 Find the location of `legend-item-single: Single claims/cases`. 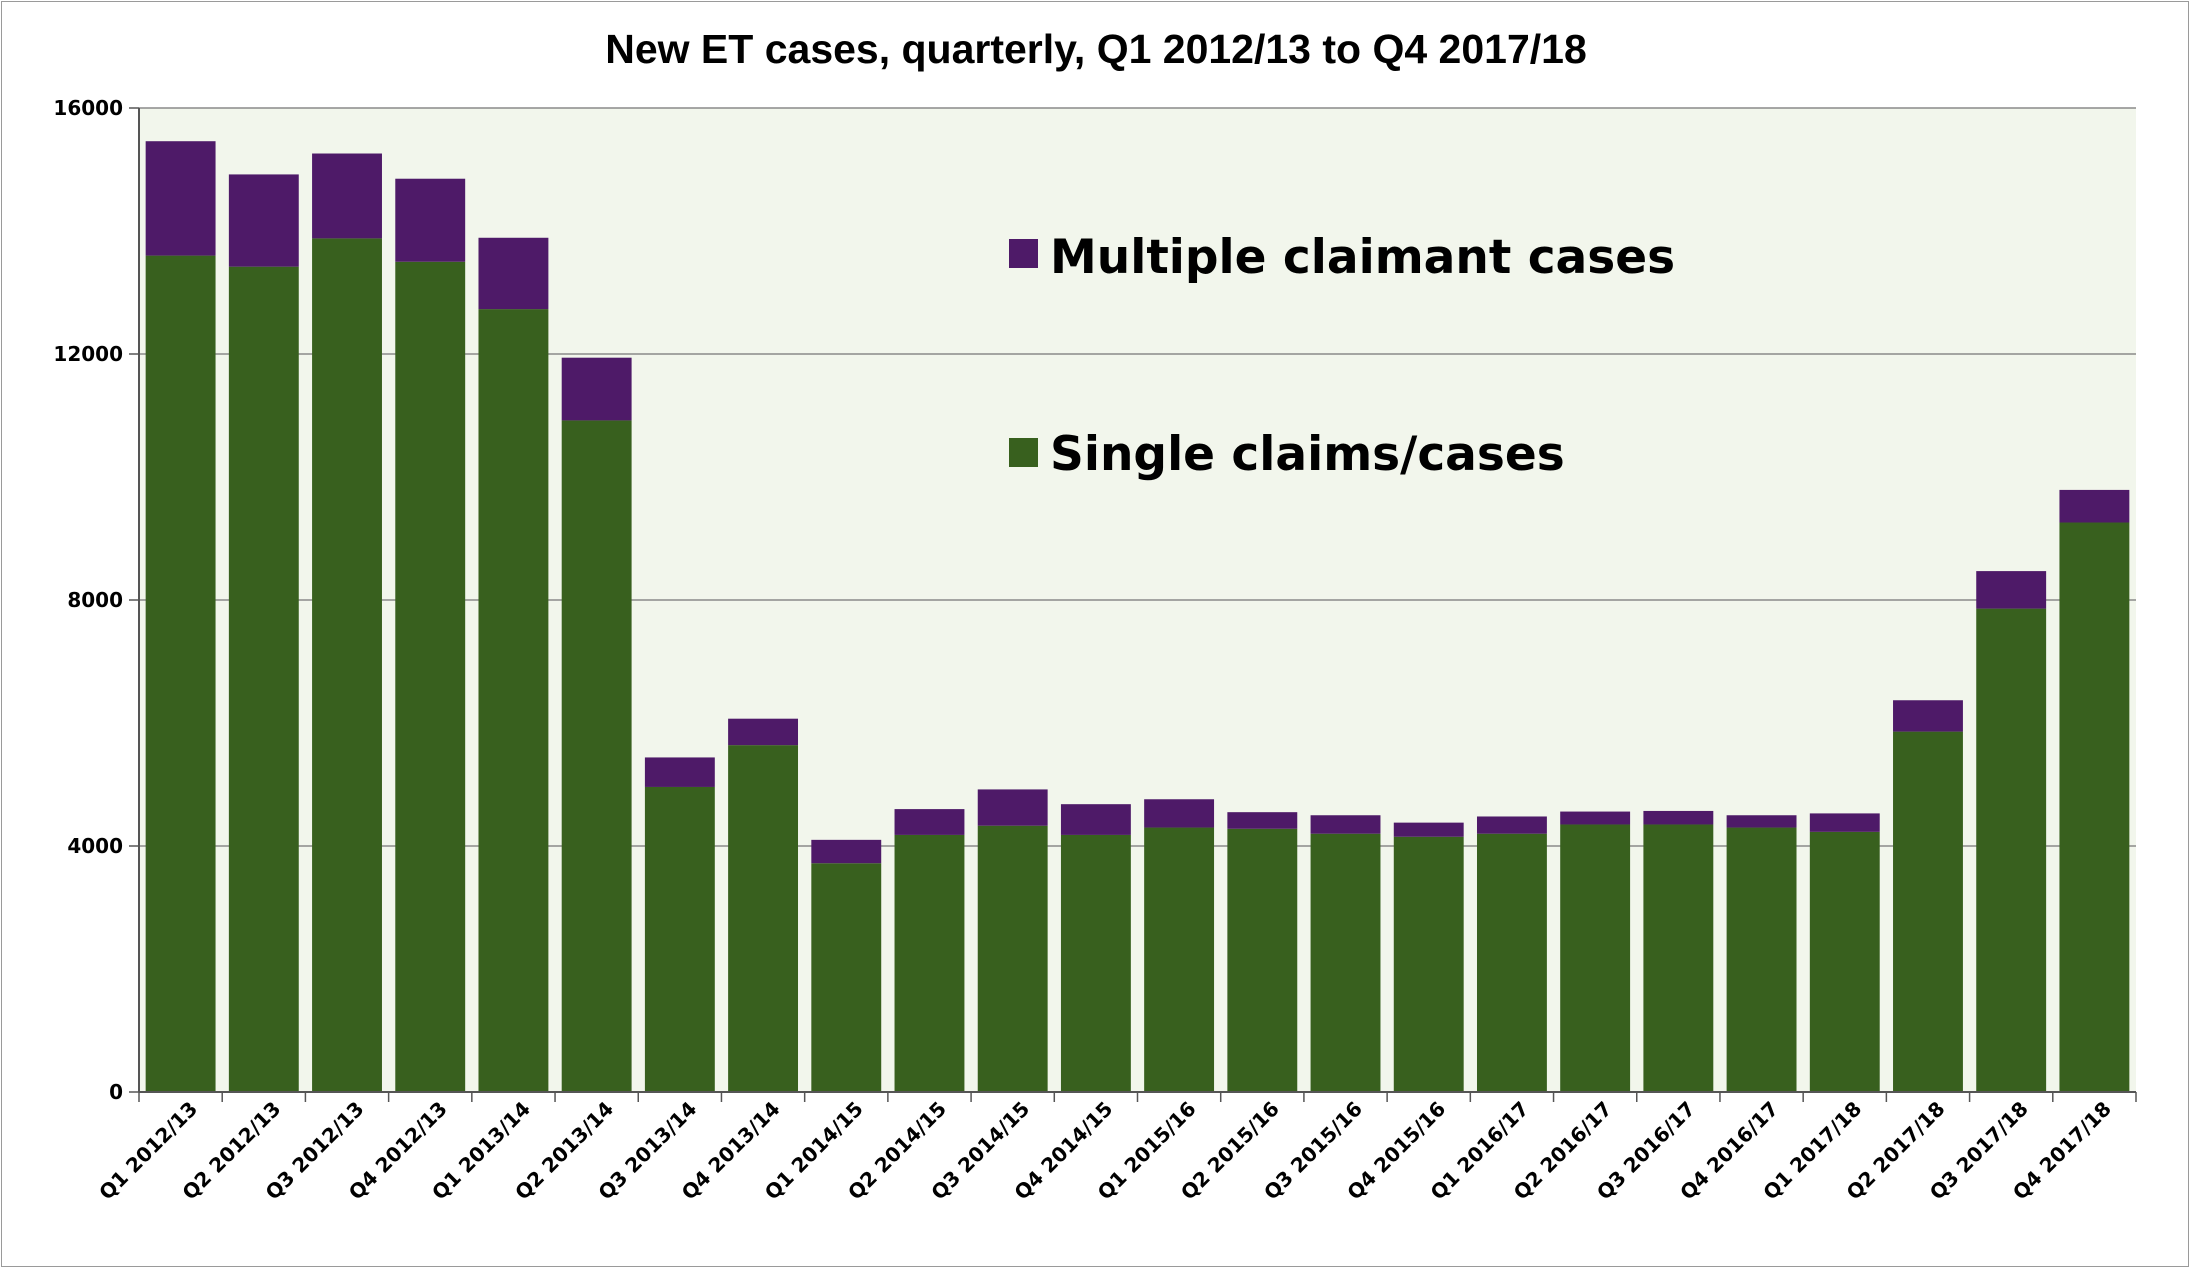

legend-item-single: Single claims/cases is located at coordinates (1287, 454).